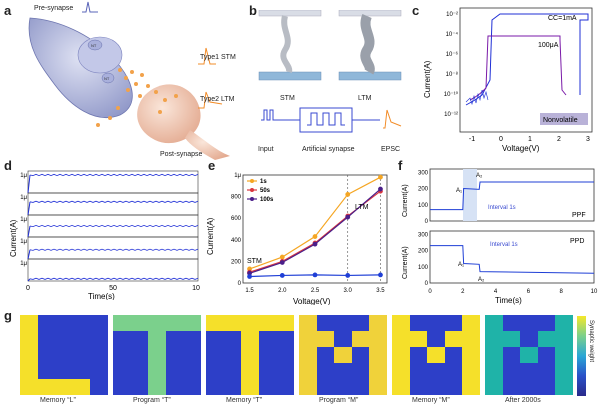  Describe the element at coordinates (452, 54) in the screenshot. I see `iv-ytick: 10⁻⁶` at that location.